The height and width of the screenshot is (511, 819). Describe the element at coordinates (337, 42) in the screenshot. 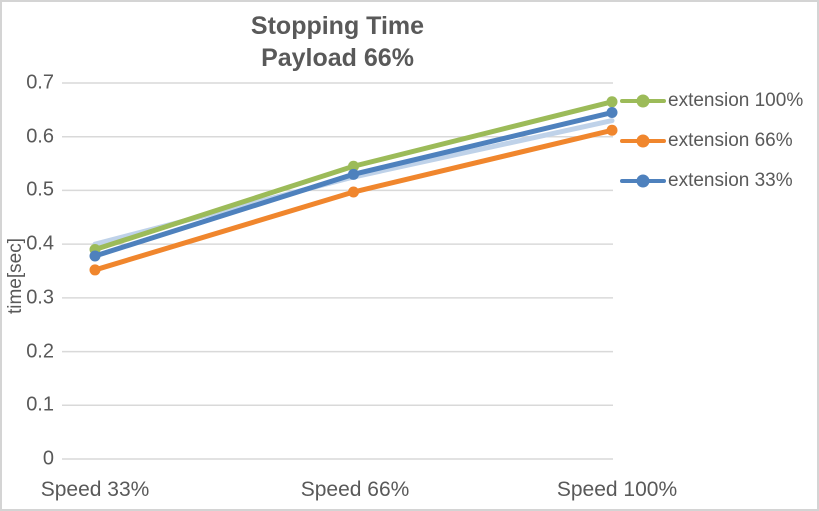

I see `chart-title: Stopping Time Payload 66%` at that location.